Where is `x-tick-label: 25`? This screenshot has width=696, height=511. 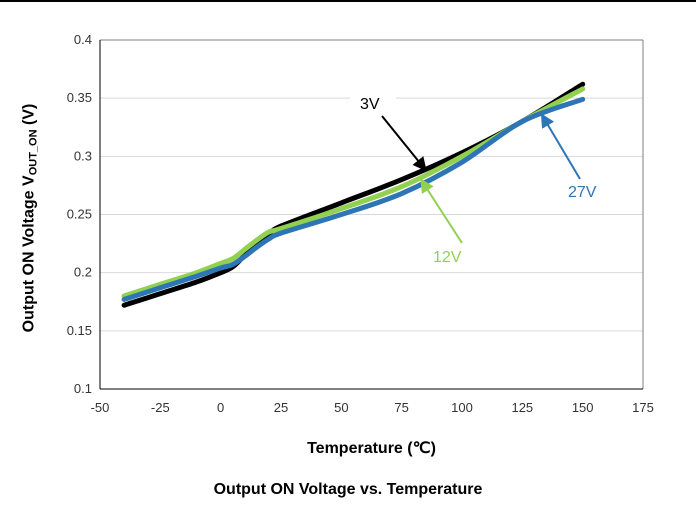
x-tick-label: 25 is located at coordinates (281, 407).